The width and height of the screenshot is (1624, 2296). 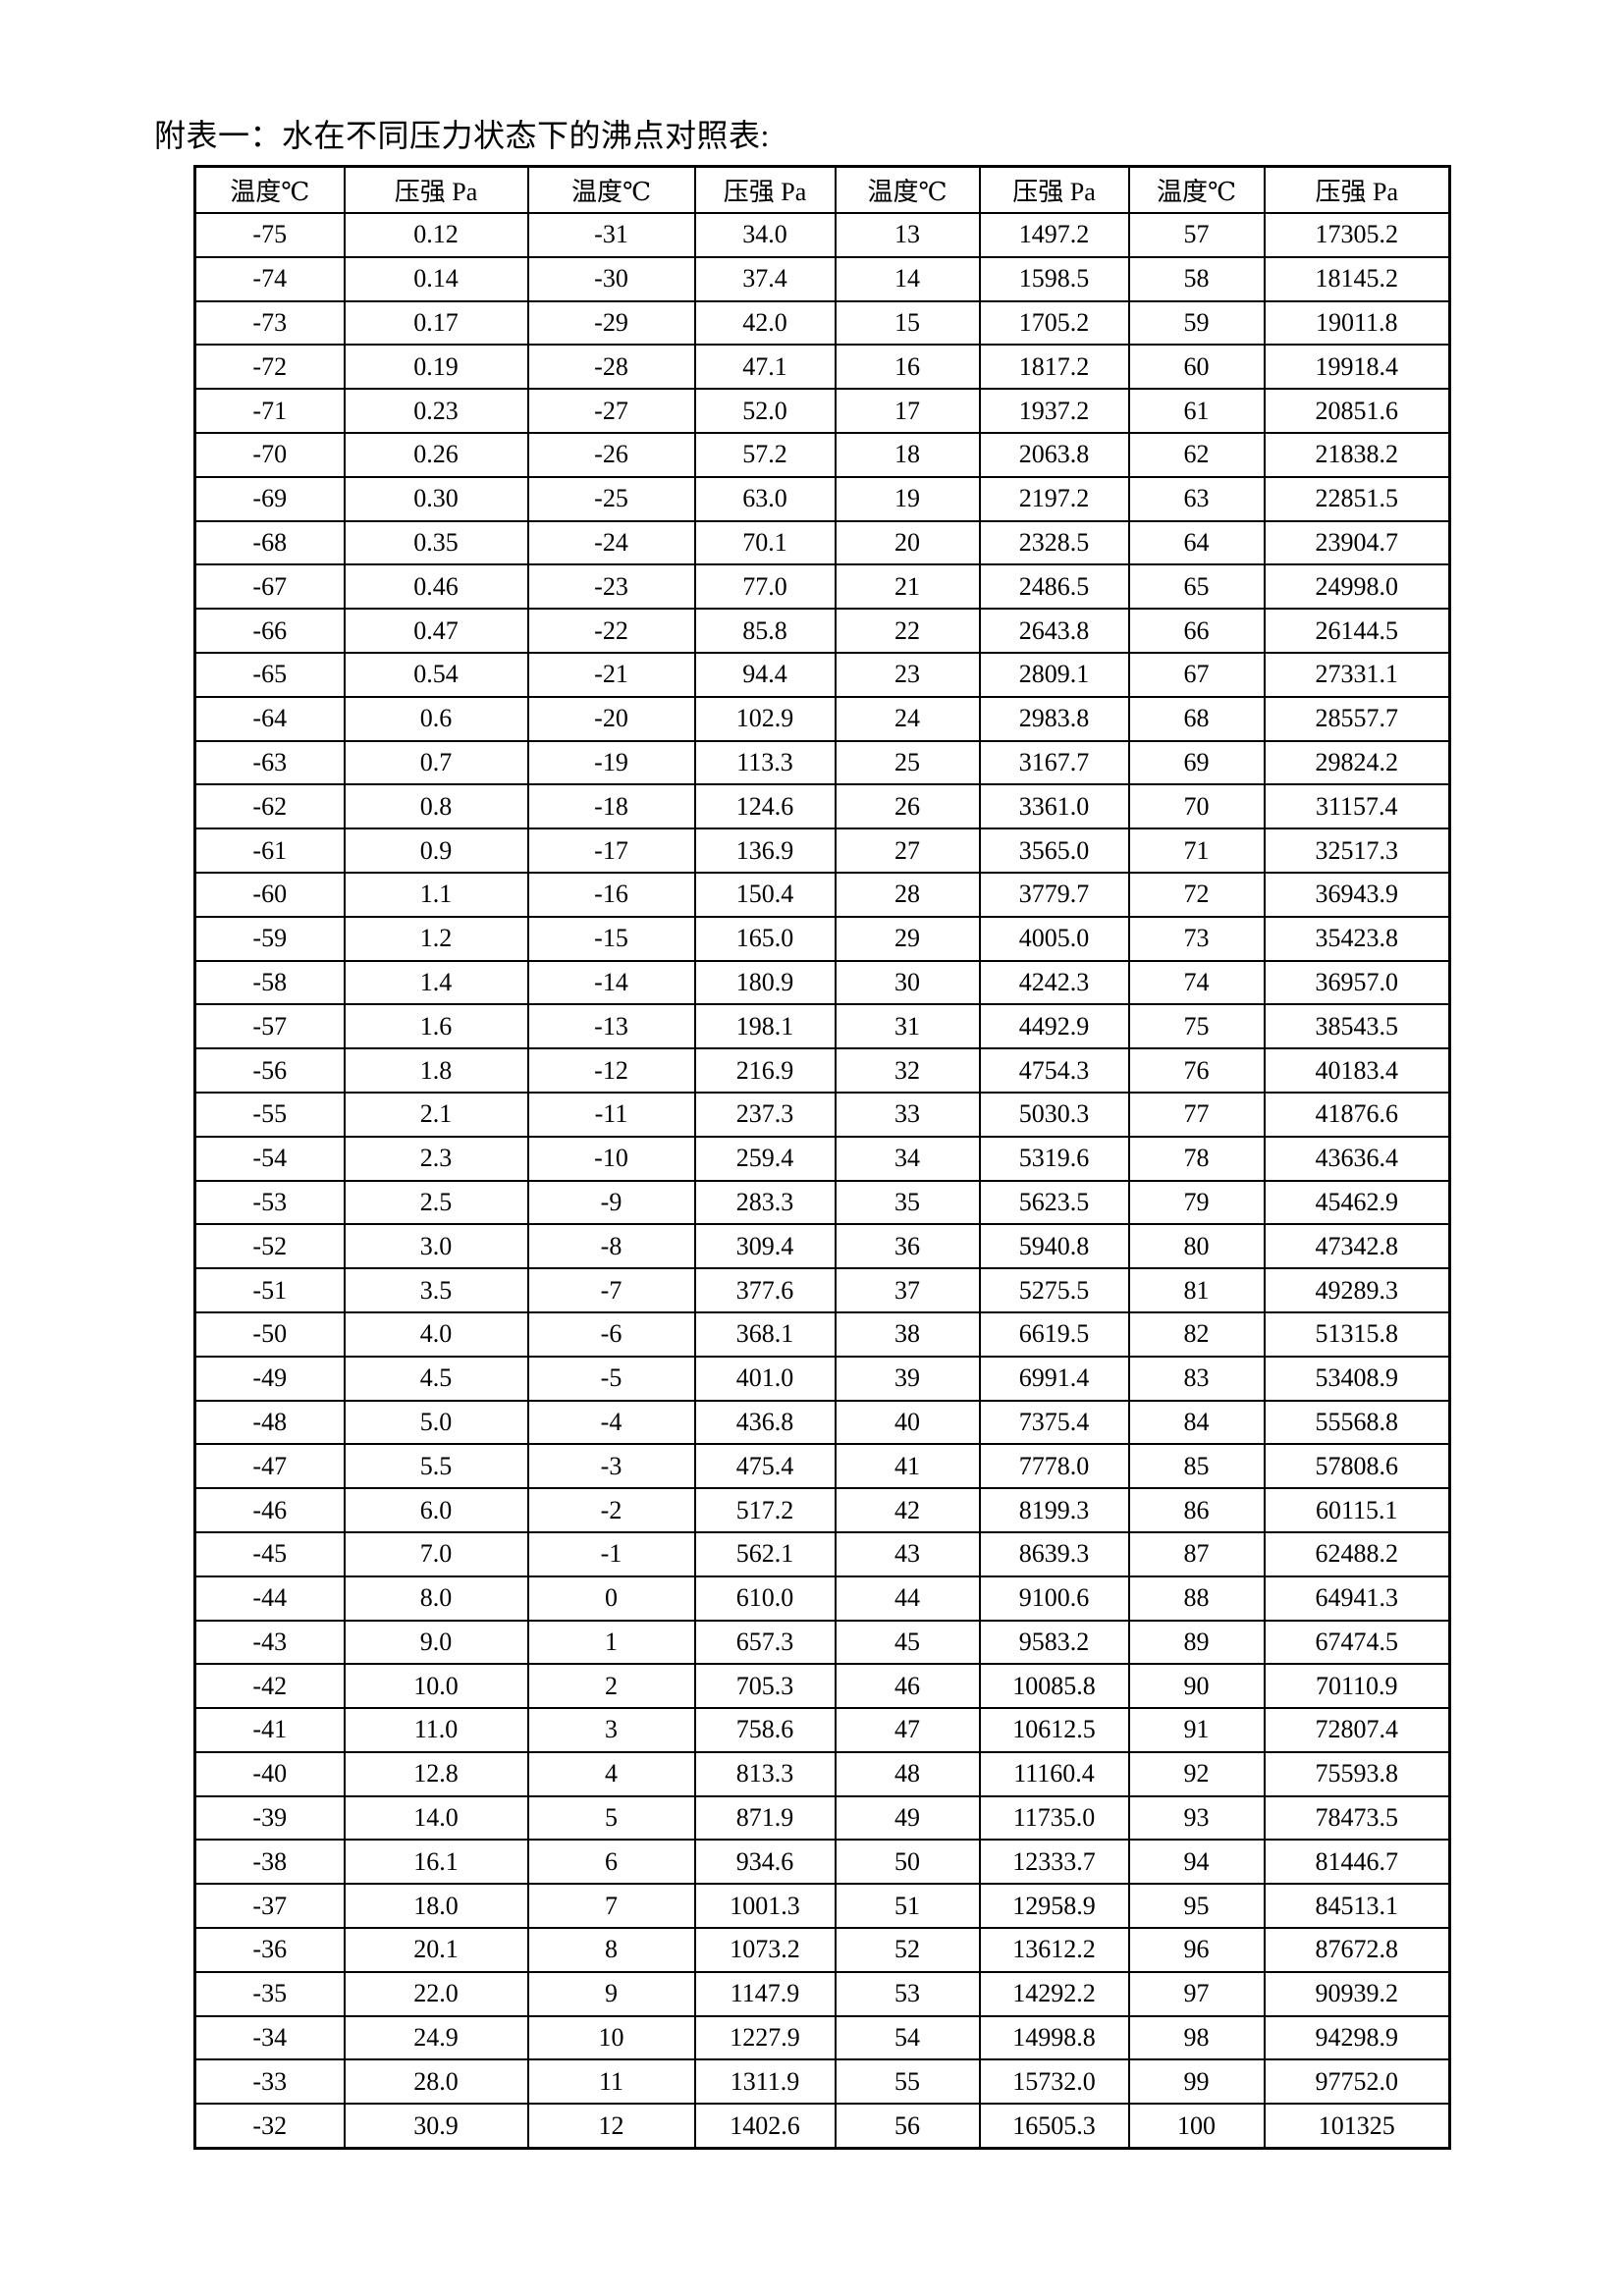 I want to click on pressure-cell: 2.1, so click(x=436, y=1114).